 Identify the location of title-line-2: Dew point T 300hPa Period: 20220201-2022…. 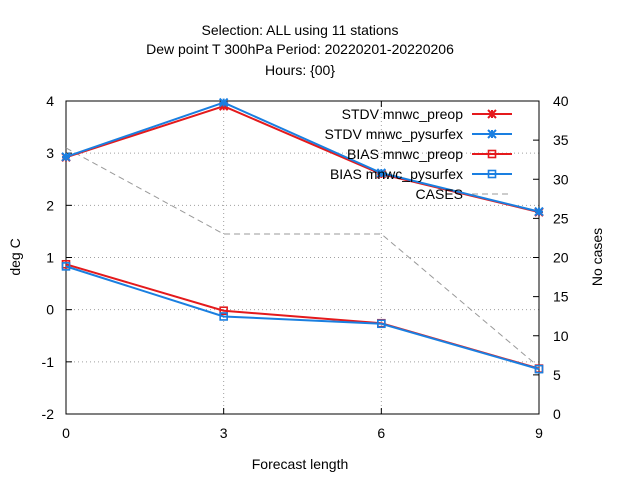
(300, 49).